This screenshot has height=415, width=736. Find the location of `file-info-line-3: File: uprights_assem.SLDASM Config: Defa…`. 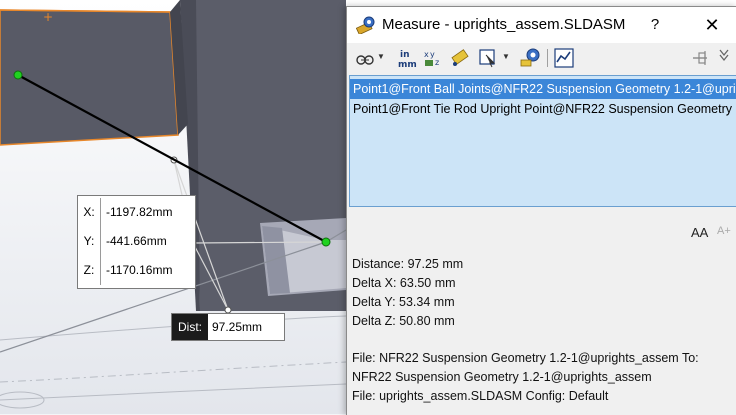

file-info-line-3: File: uprights_assem.SLDASM Config: Defa… is located at coordinates (480, 396).